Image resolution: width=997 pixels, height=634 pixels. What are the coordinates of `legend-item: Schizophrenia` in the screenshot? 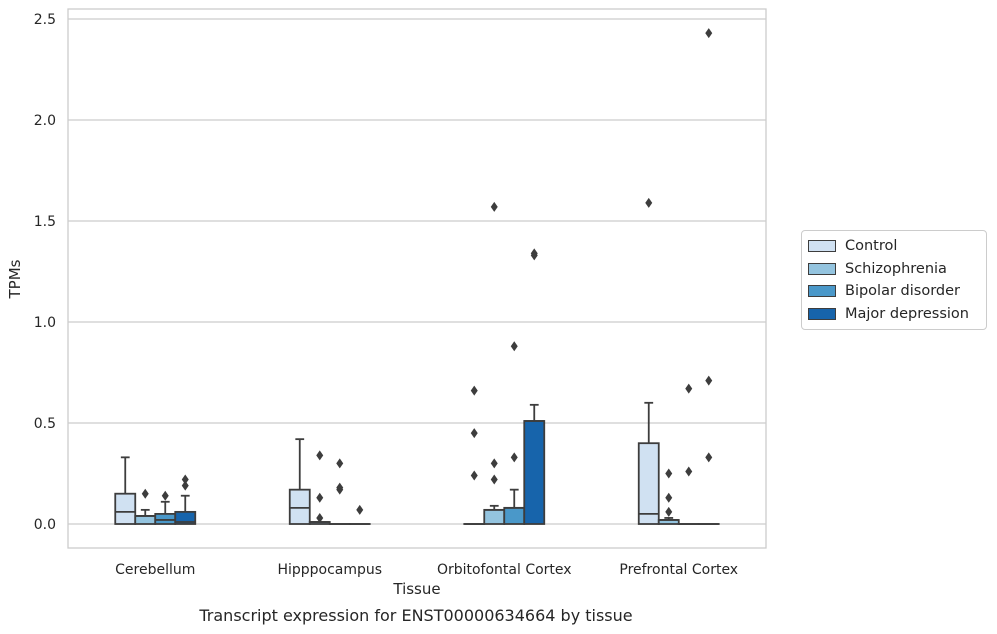 It's located at (894, 269).